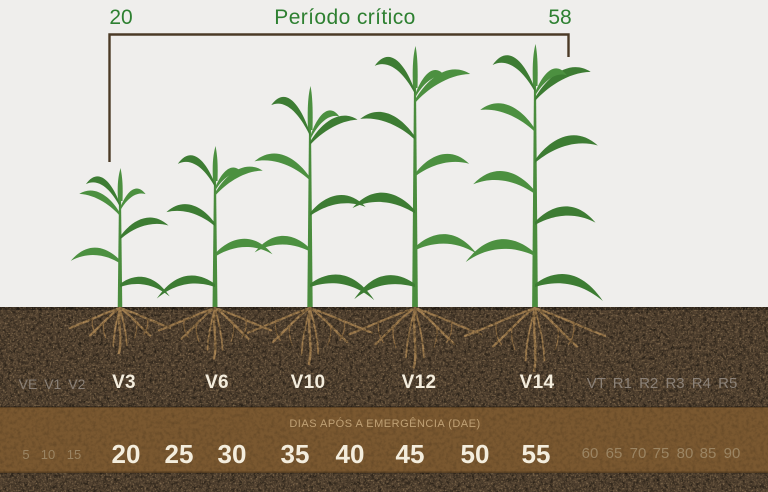  Describe the element at coordinates (232, 454) in the screenshot. I see `dae-tick-30: 30` at that location.